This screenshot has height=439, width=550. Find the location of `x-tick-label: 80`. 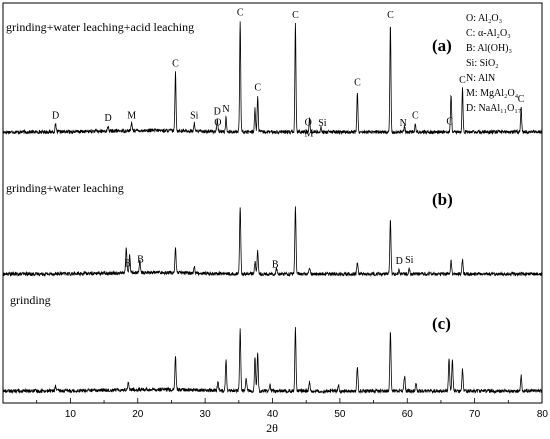

x-tick-label: 80 is located at coordinates (543, 414).